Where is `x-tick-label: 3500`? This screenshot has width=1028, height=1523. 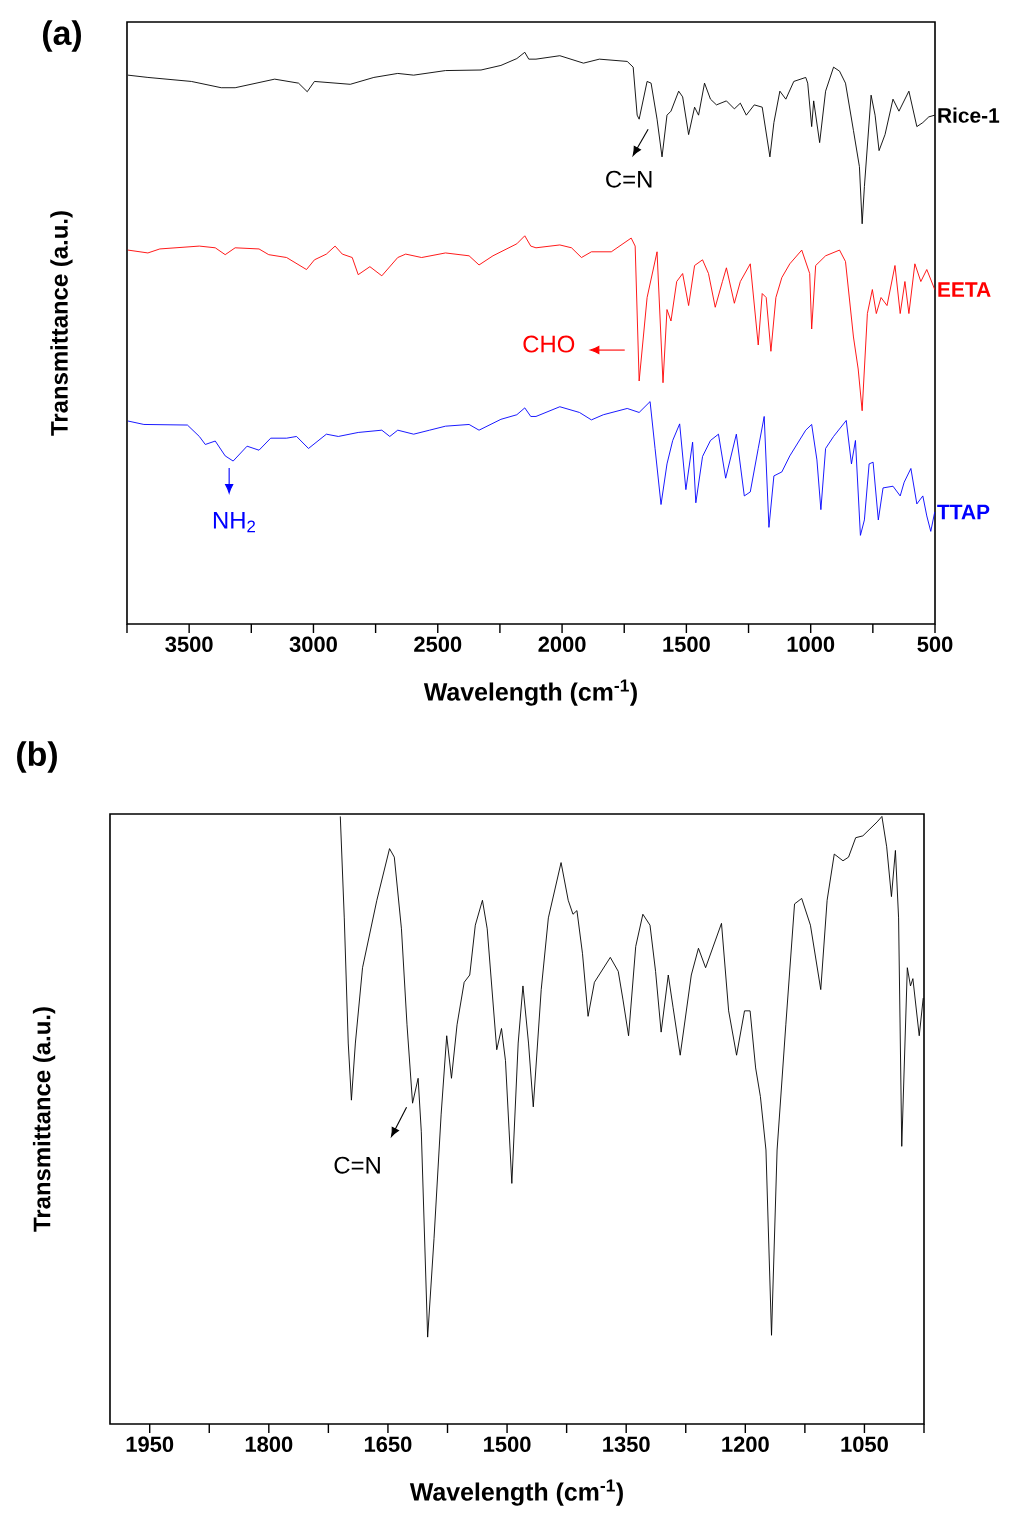 x-tick-label: 3500 is located at coordinates (189, 644).